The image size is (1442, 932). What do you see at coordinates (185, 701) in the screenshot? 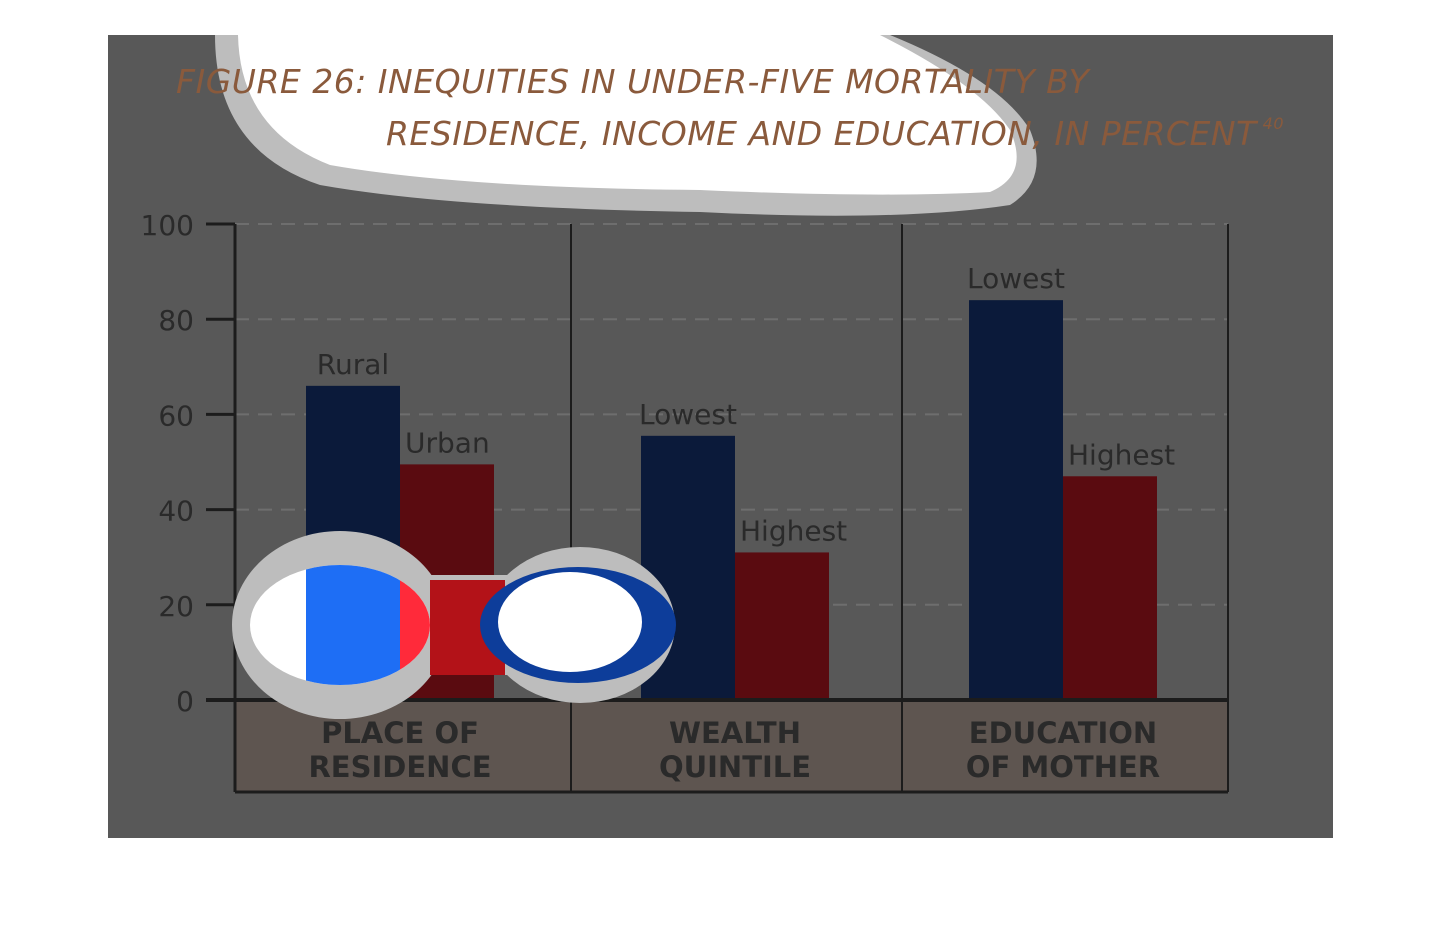
I see `y-tick-label: 0` at bounding box center [185, 701].